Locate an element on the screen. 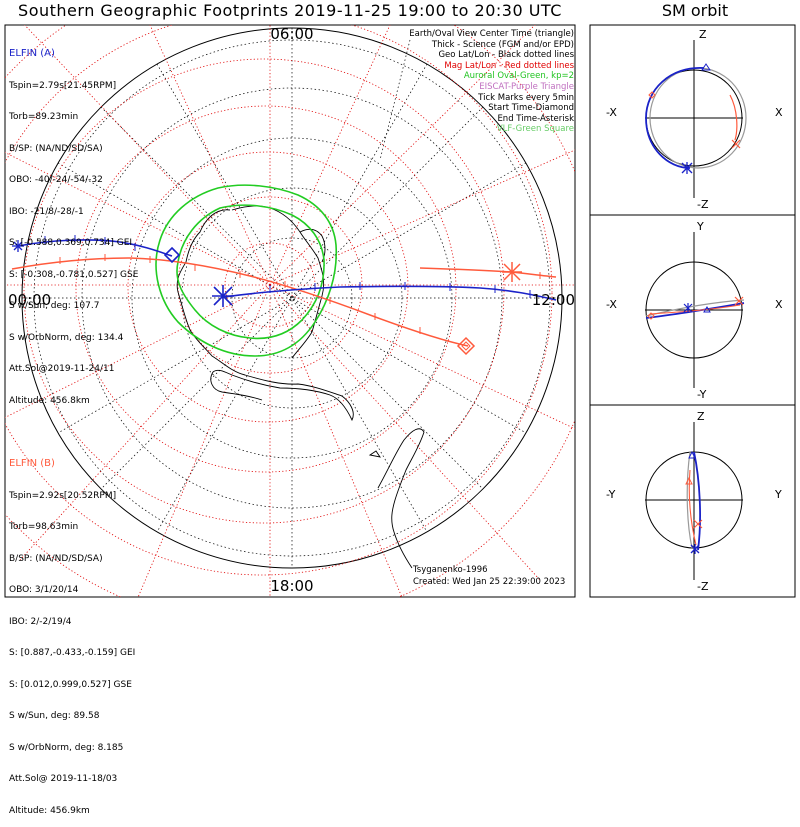 Image resolution: width=800 pixels, height=827 pixels. elfin-b-line: Altitude: 456.9km is located at coordinates (49, 810).